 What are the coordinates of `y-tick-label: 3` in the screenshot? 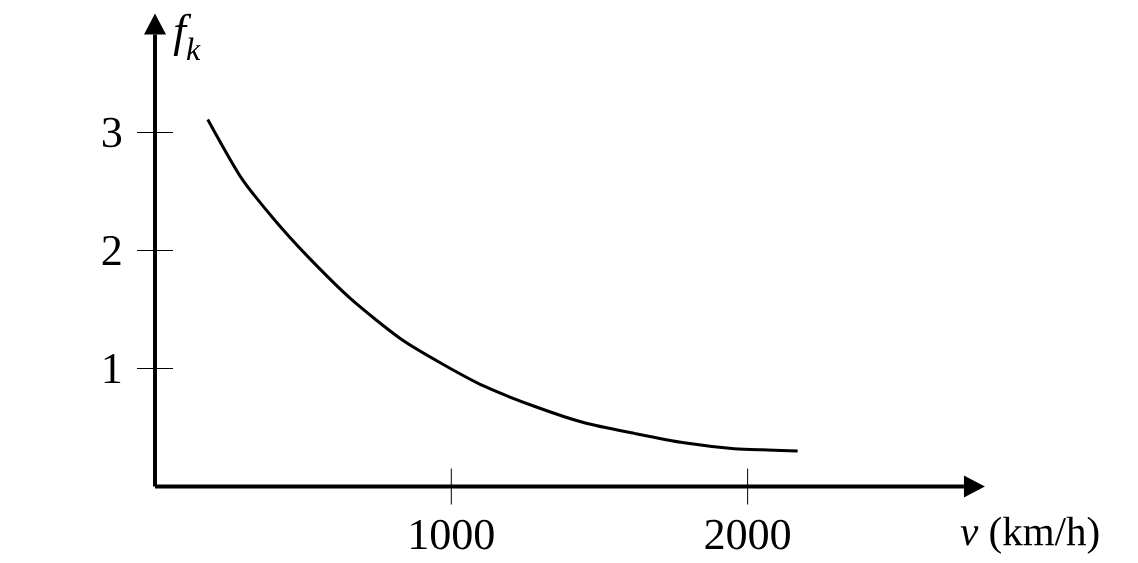 It's located at (112, 132).